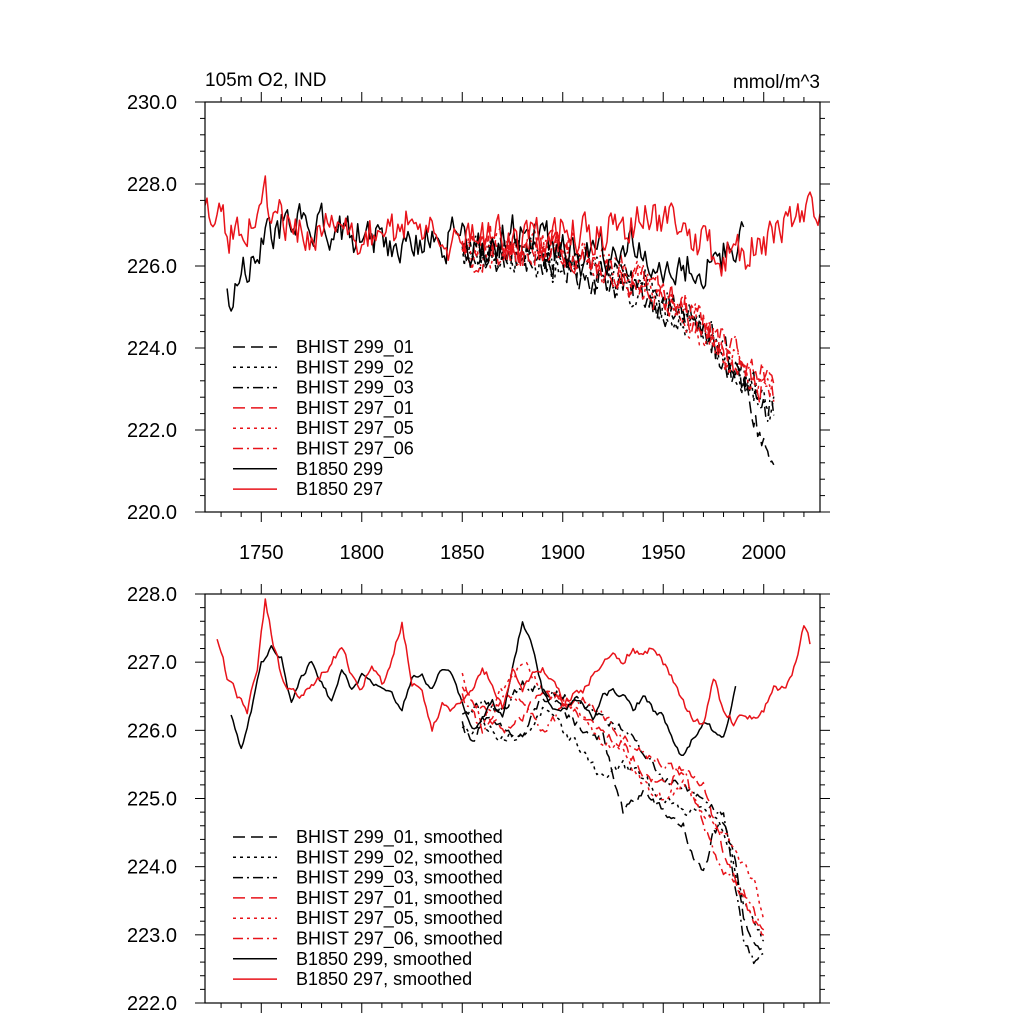  What do you see at coordinates (663, 553) in the screenshot?
I see `x-tick-label: 1950` at bounding box center [663, 553].